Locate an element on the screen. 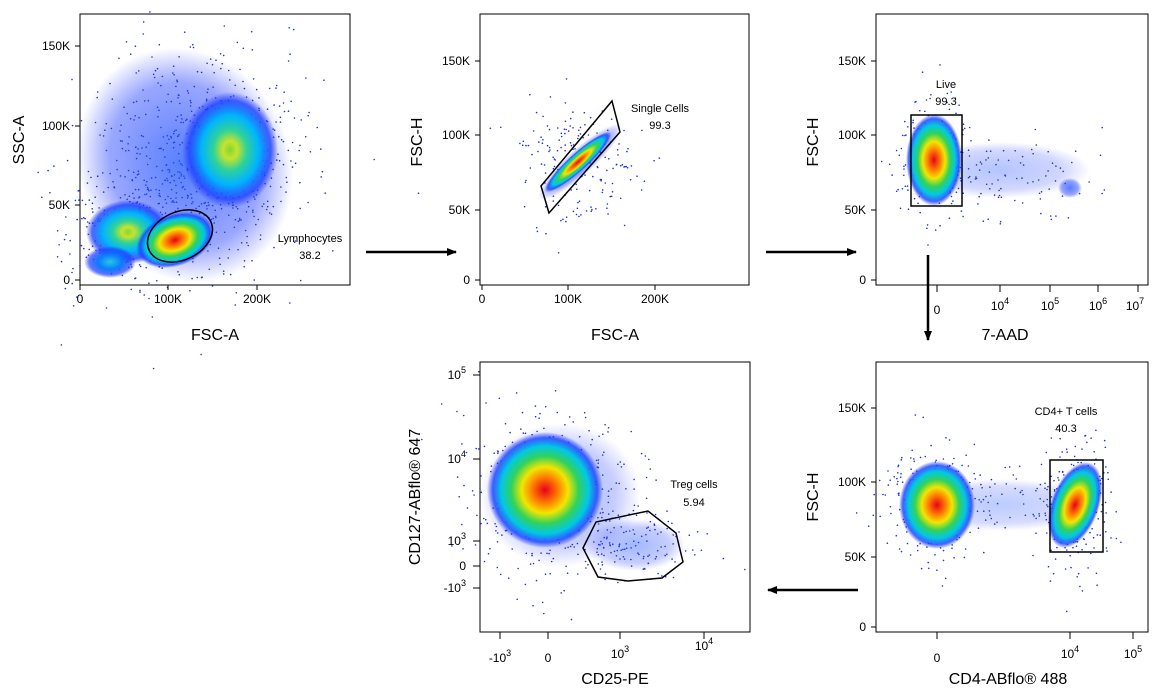 The width and height of the screenshot is (1162, 700). gate-name-label: CD4+ T cells is located at coordinates (1066, 412).